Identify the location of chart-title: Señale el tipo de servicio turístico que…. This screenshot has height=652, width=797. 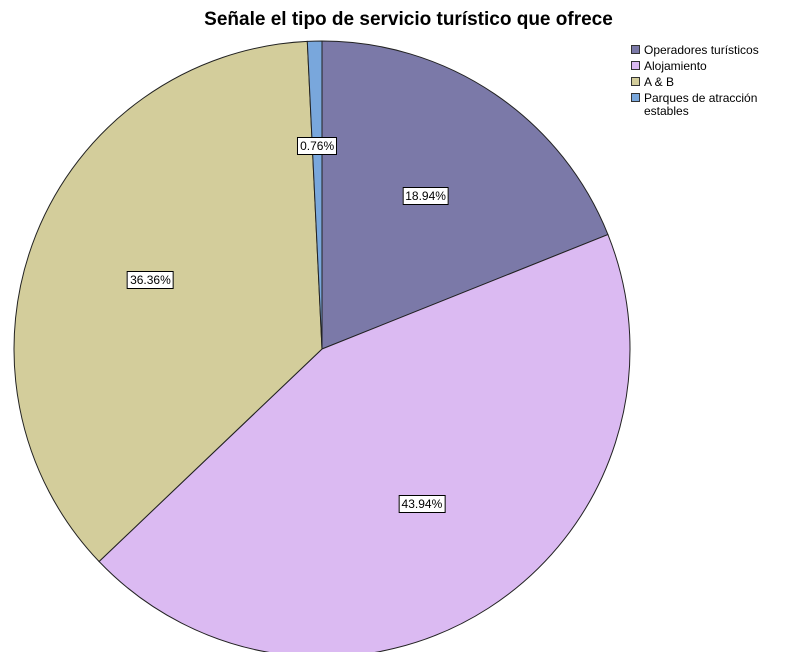
(408, 19).